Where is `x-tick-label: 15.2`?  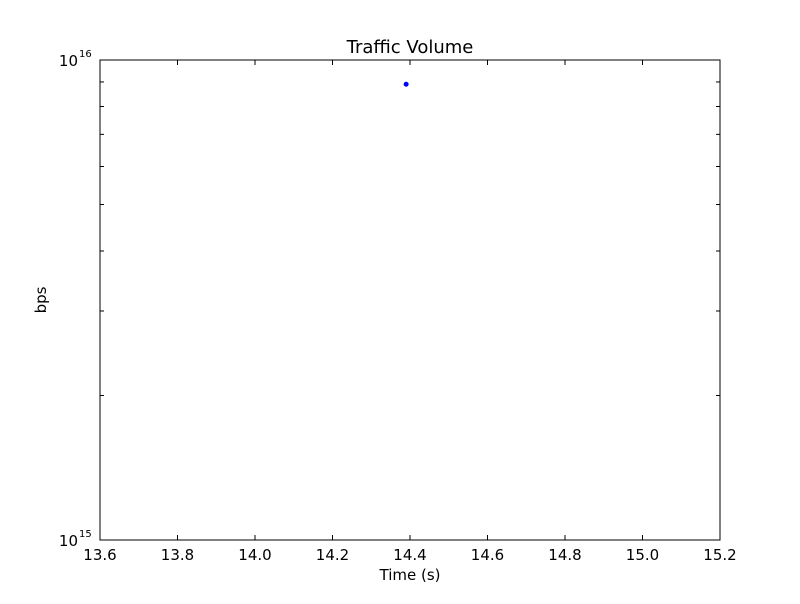
x-tick-label: 15.2 is located at coordinates (719, 555).